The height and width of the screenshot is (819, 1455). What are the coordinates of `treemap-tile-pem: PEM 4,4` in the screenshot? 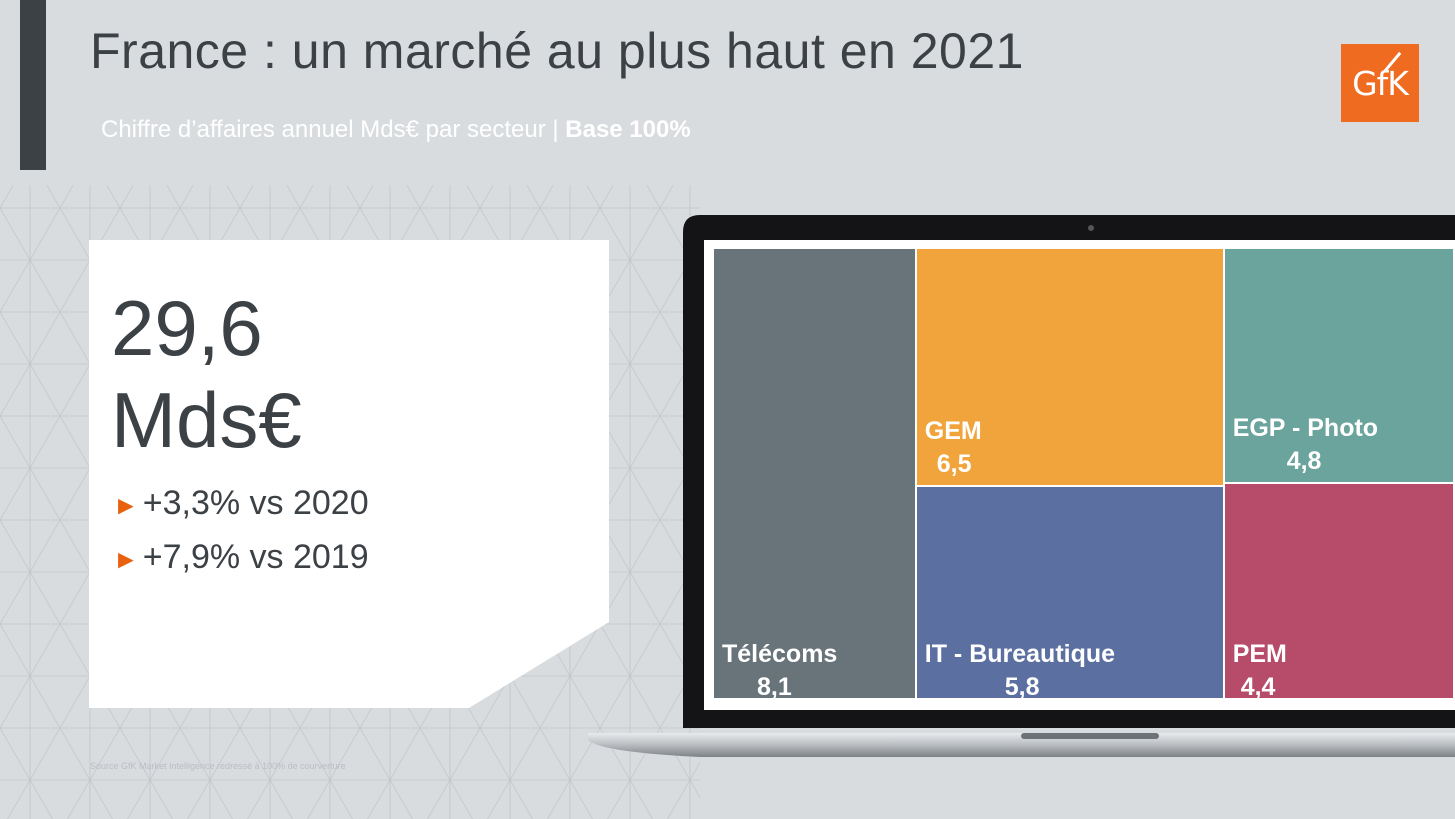 It's located at (1338, 592).